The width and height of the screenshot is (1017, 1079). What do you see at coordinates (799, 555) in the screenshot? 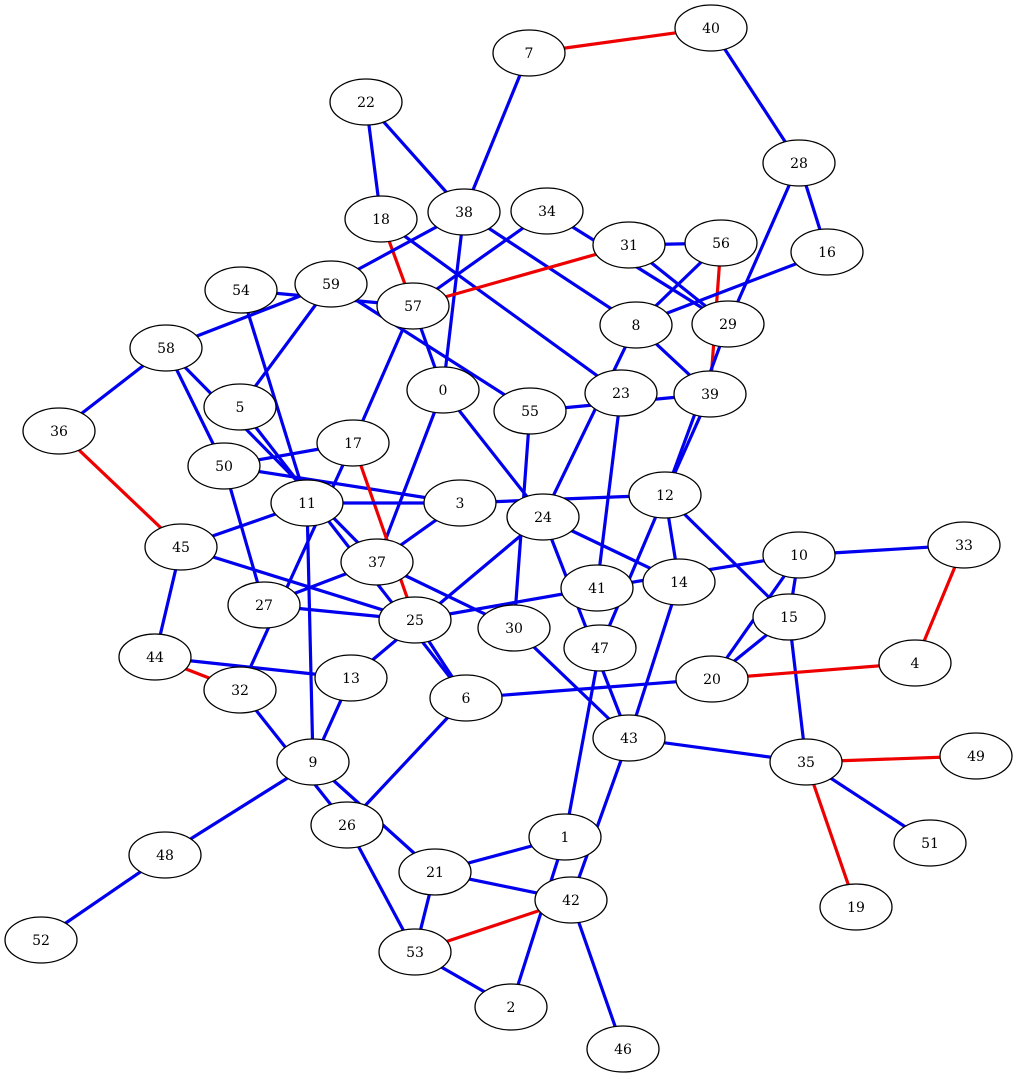
I see `node-10: 10` at bounding box center [799, 555].